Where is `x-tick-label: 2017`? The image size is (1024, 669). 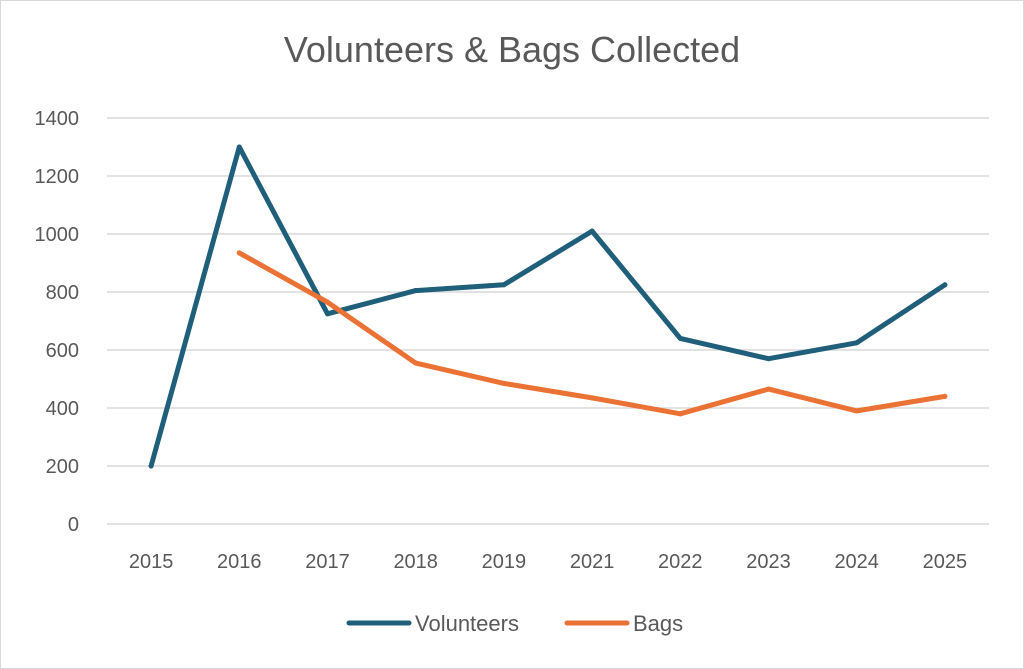 x-tick-label: 2017 is located at coordinates (327, 562).